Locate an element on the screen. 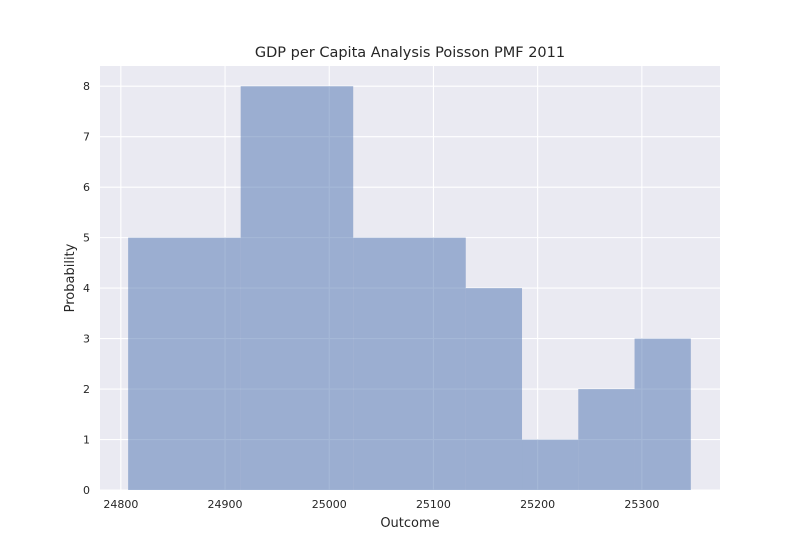 Image resolution: width=800 pixels, height=550 pixels. y-tick-label: 3 is located at coordinates (86, 339).